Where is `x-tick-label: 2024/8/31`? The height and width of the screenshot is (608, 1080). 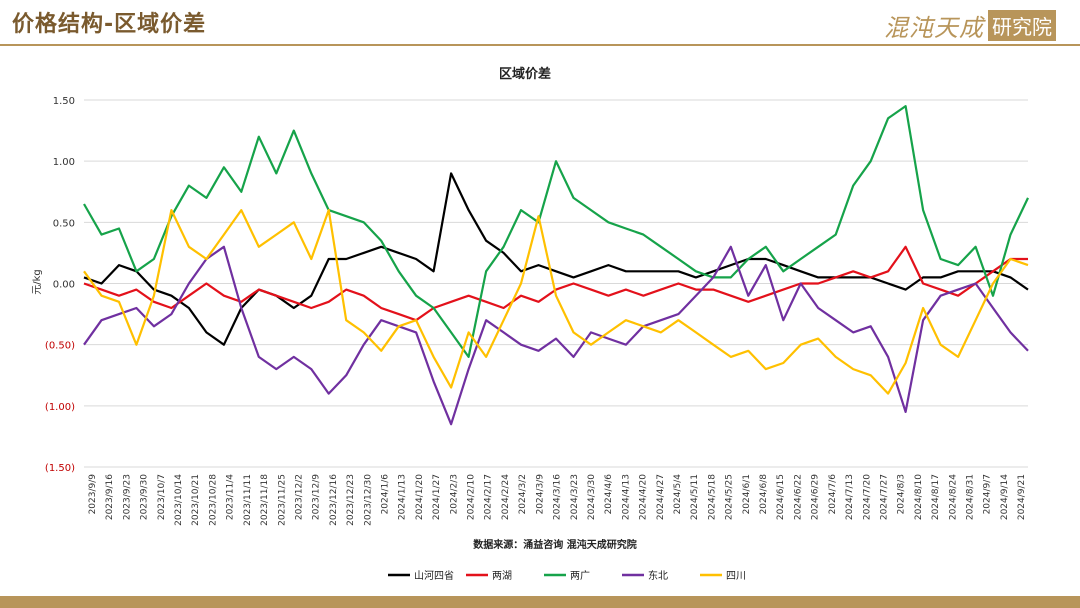
x-tick-label: 2024/8/31 is located at coordinates (971, 497).